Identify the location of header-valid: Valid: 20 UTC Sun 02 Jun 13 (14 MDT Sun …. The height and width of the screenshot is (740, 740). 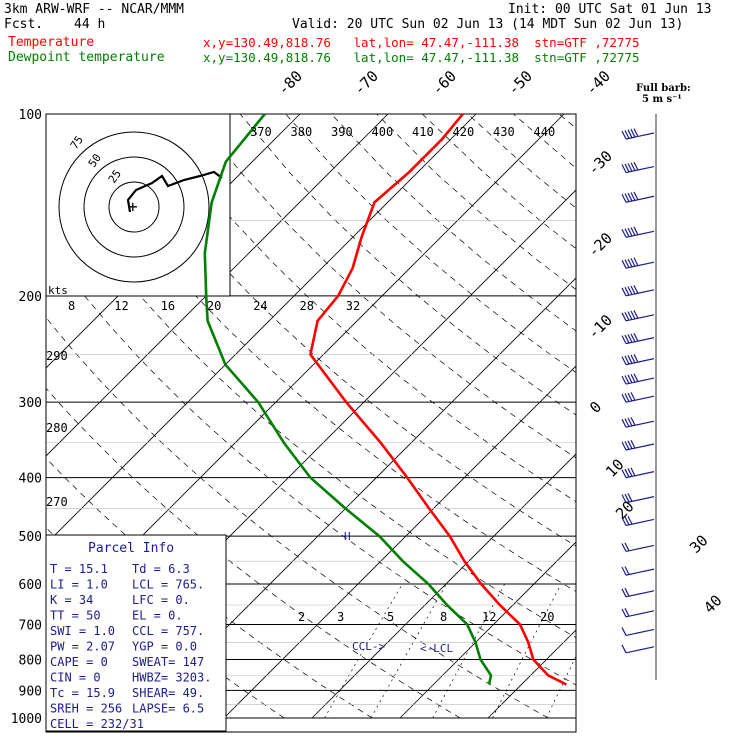
(488, 24).